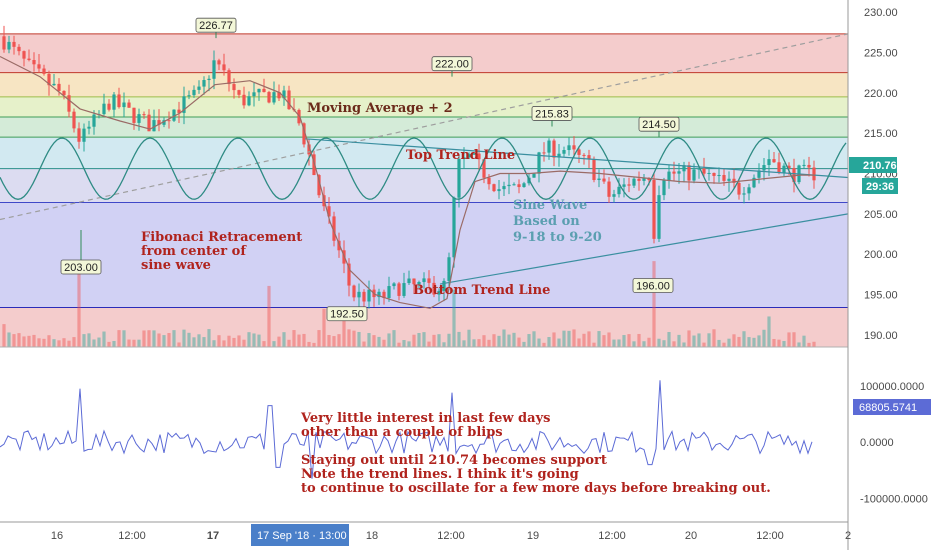  What do you see at coordinates (881, 94) in the screenshot?
I see `price-tick-label: 220.00` at bounding box center [881, 94].